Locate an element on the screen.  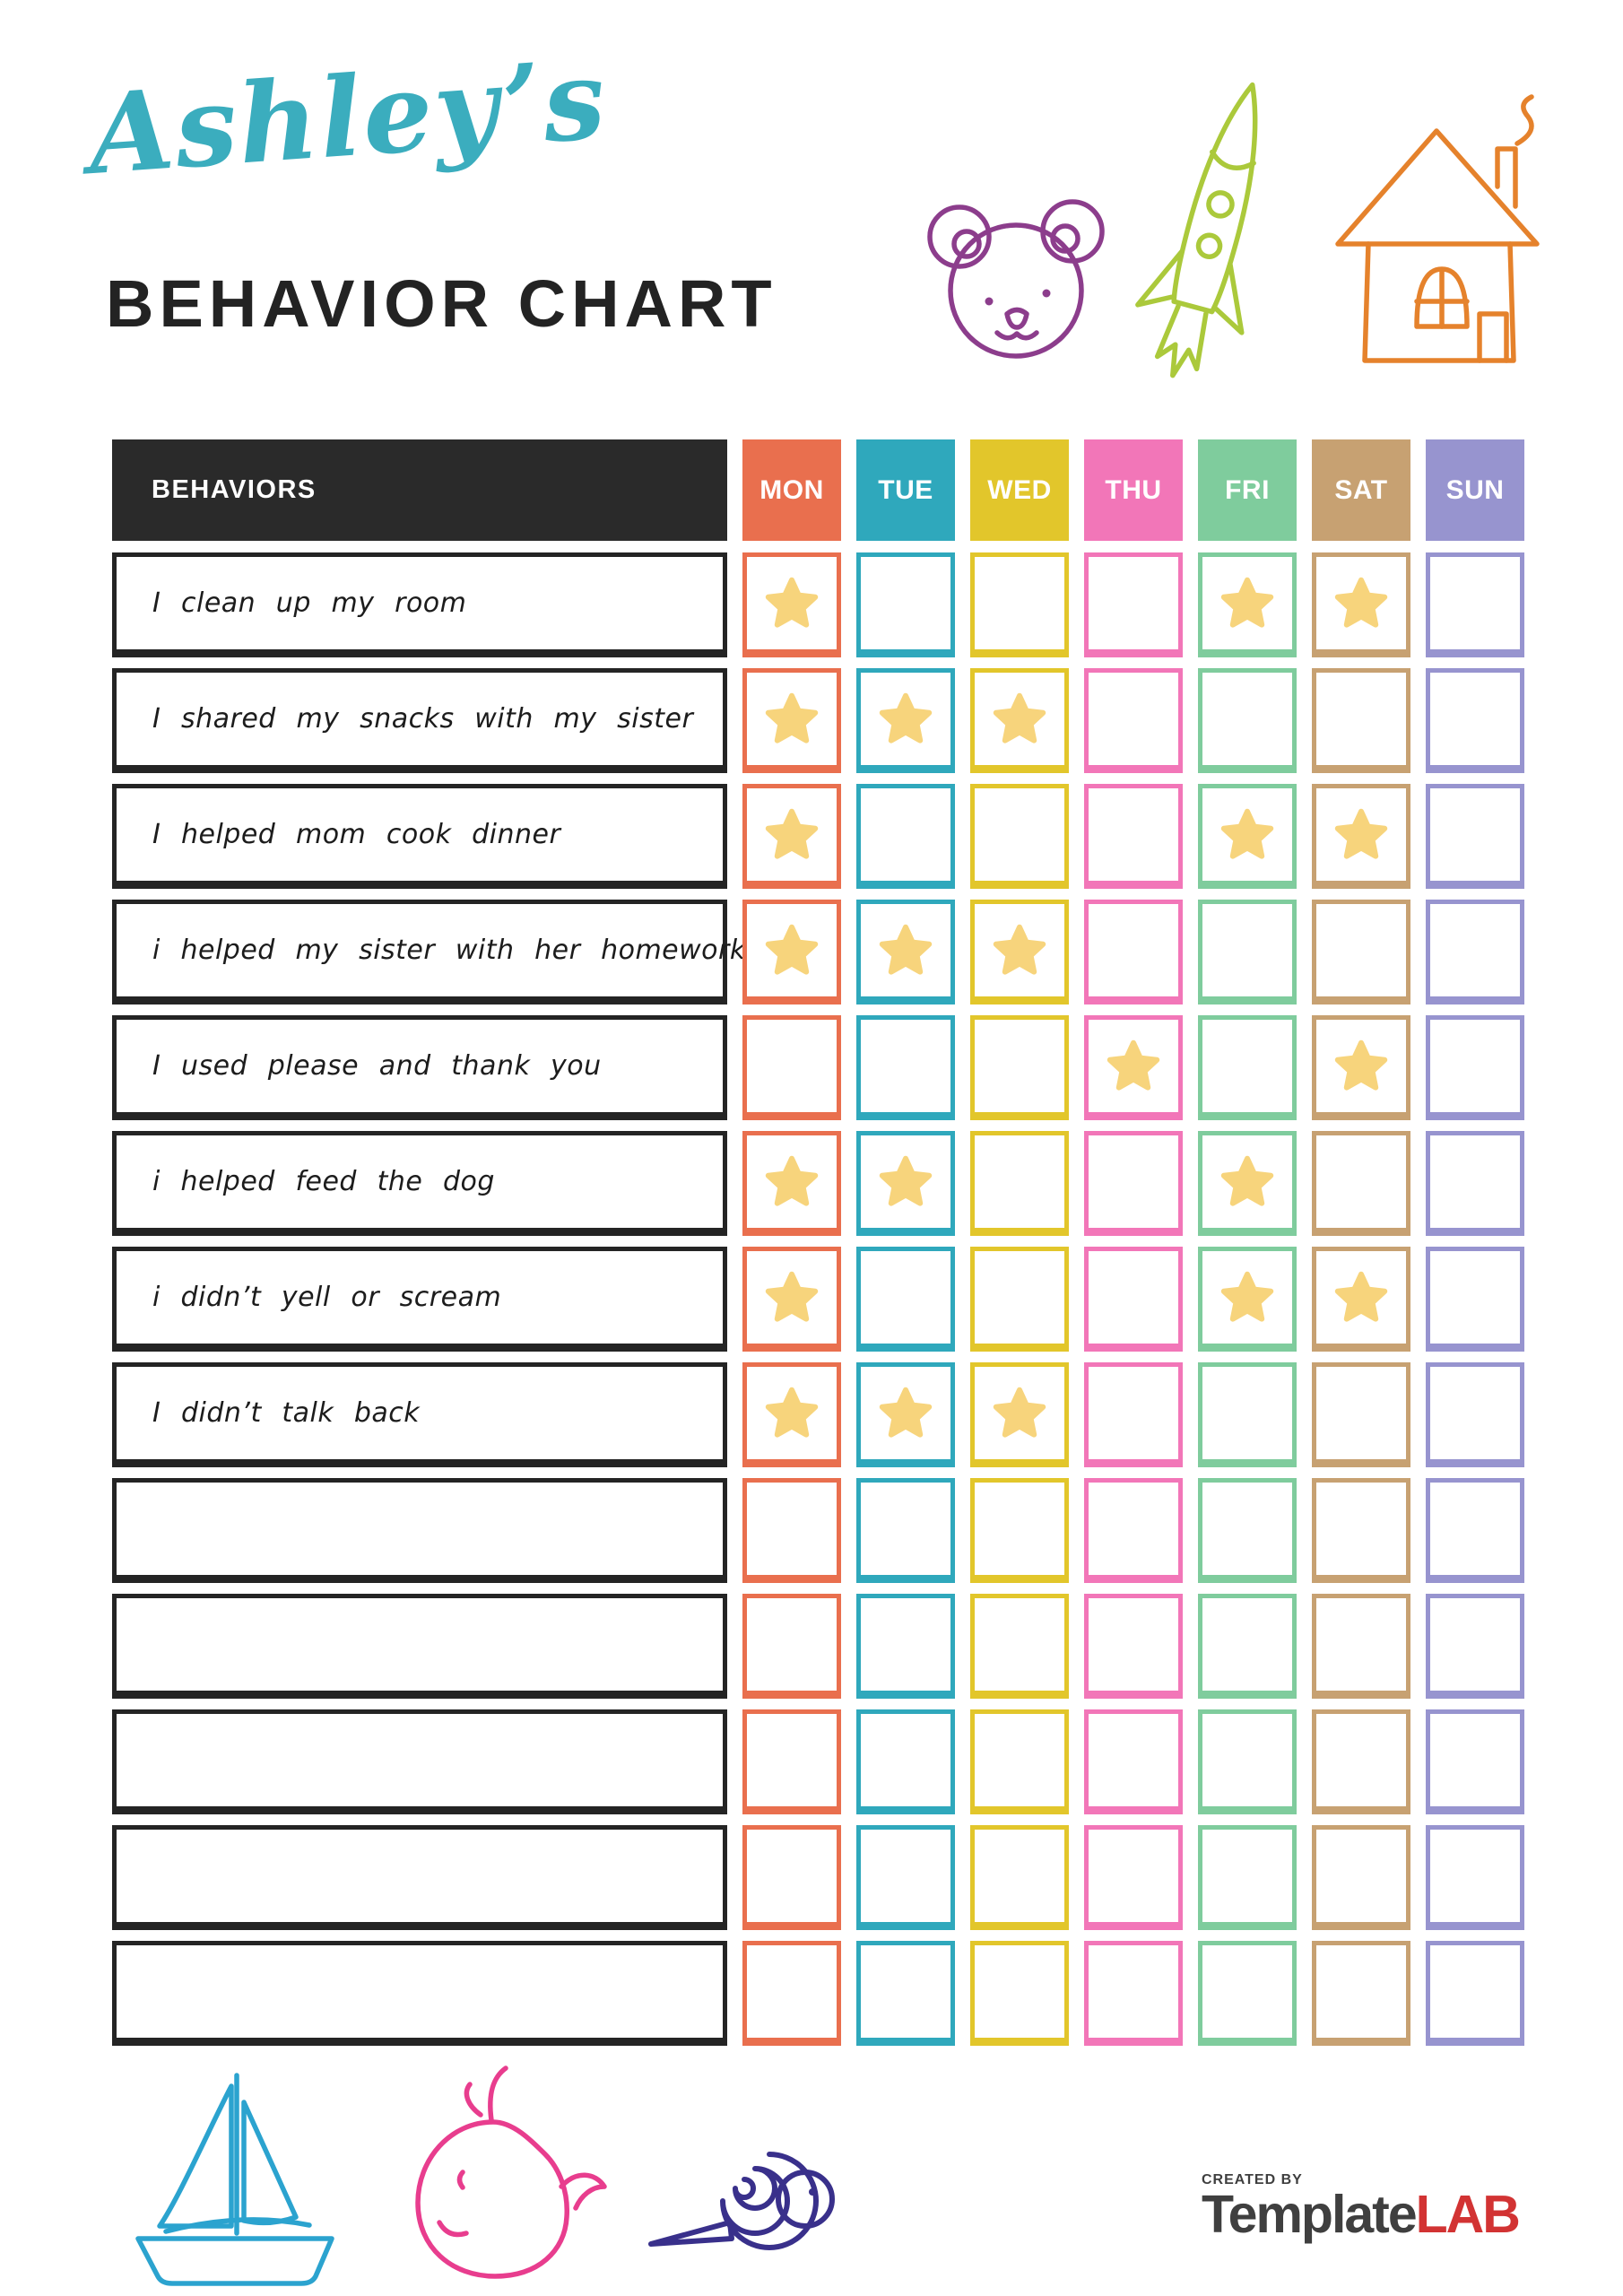
behavior-label-box: I clean up my room is located at coordinates (419, 604).